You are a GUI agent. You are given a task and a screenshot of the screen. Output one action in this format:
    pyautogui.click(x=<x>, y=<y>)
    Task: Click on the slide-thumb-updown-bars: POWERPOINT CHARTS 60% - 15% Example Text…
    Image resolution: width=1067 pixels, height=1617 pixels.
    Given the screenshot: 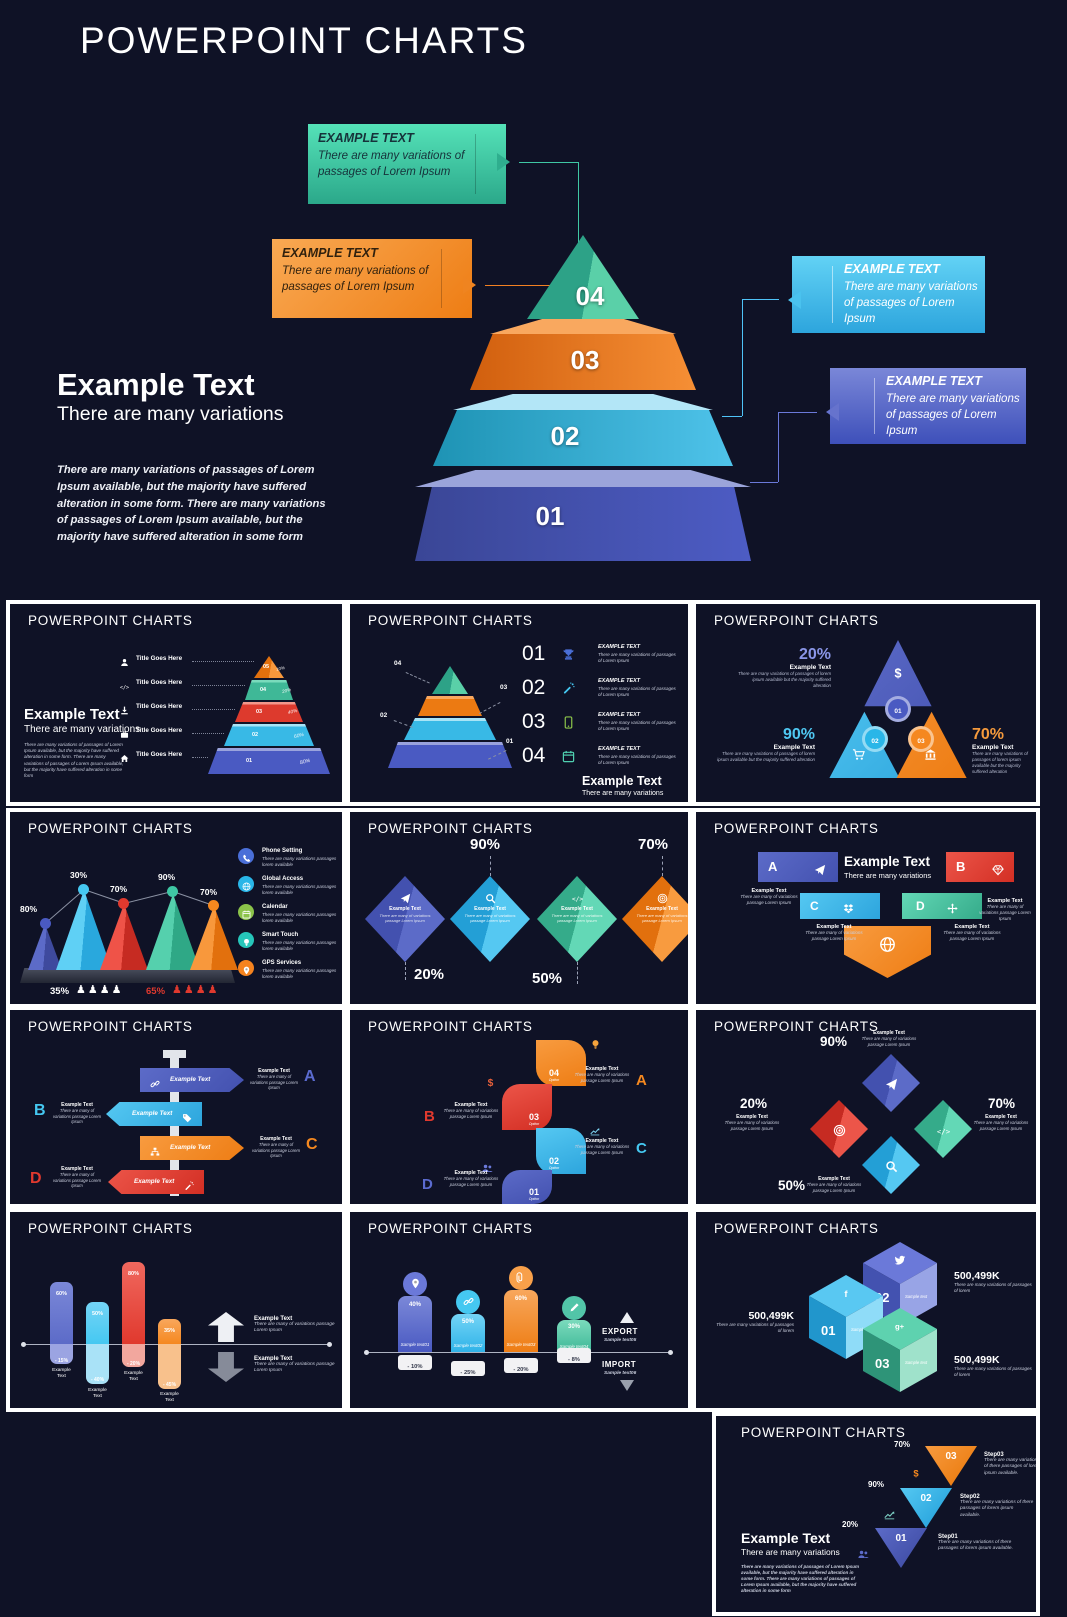 What is the action you would take?
    pyautogui.click(x=176, y=1310)
    